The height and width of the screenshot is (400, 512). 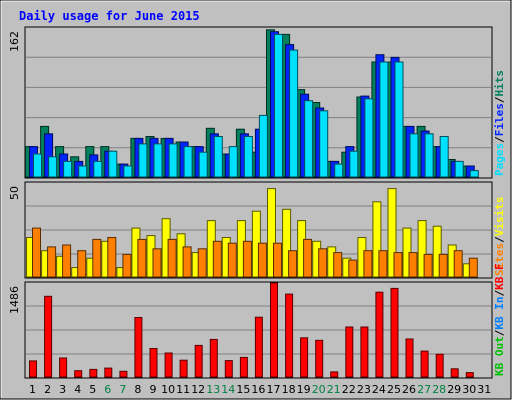 I want to click on day-label-15: 15, so click(x=243, y=389).